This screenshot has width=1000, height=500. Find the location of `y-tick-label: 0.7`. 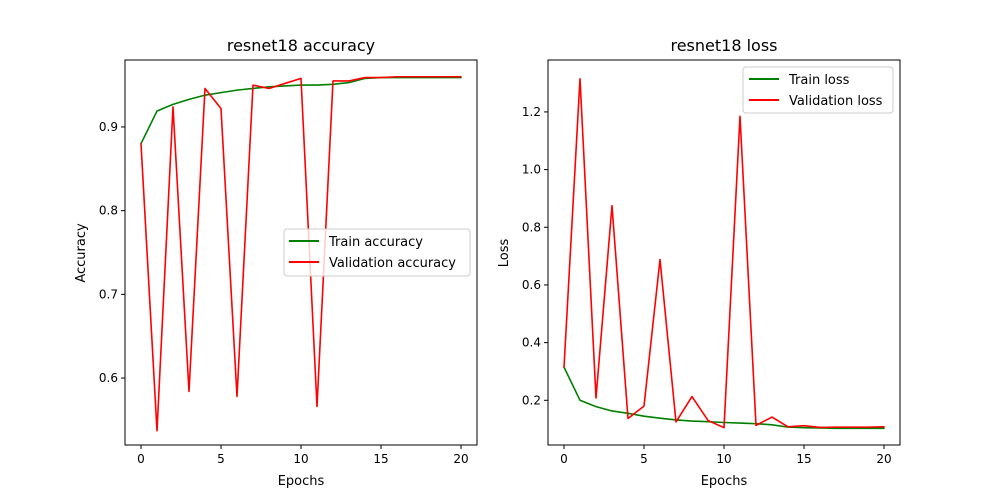

y-tick-label: 0.7 is located at coordinates (108, 294).